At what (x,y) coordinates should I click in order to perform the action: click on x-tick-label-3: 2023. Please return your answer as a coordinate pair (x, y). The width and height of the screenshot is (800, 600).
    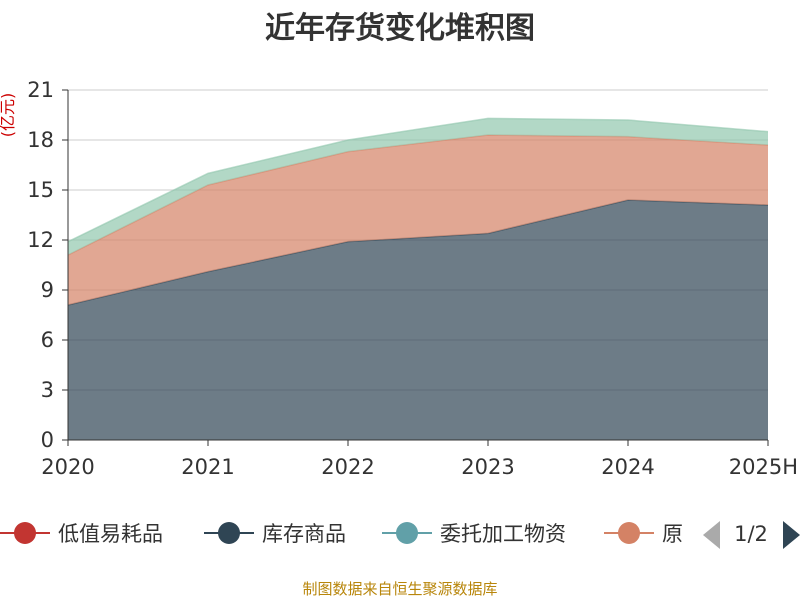
    Looking at the image, I should click on (487, 467).